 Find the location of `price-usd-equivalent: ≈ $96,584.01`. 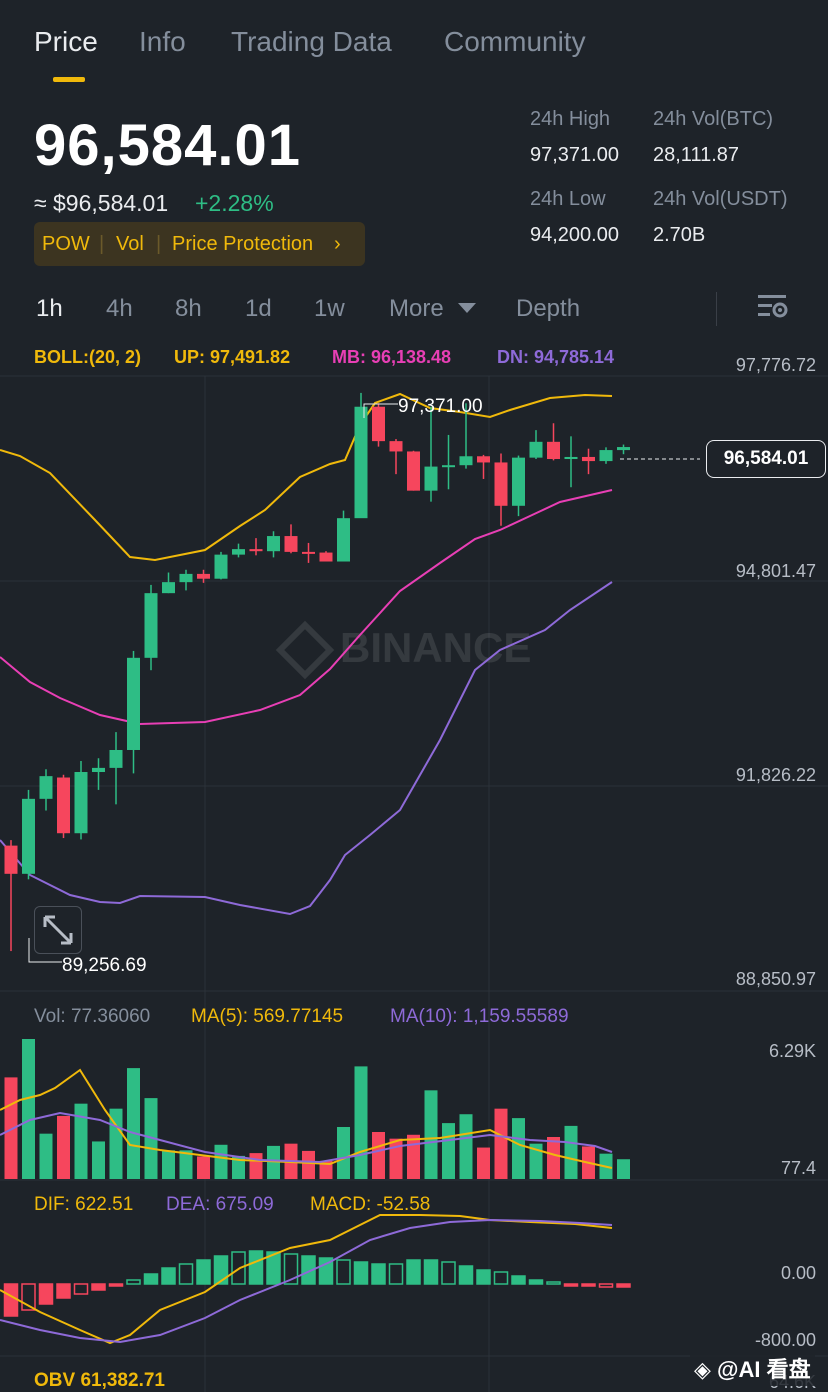

price-usd-equivalent: ≈ $96,584.01 is located at coordinates (101, 203).